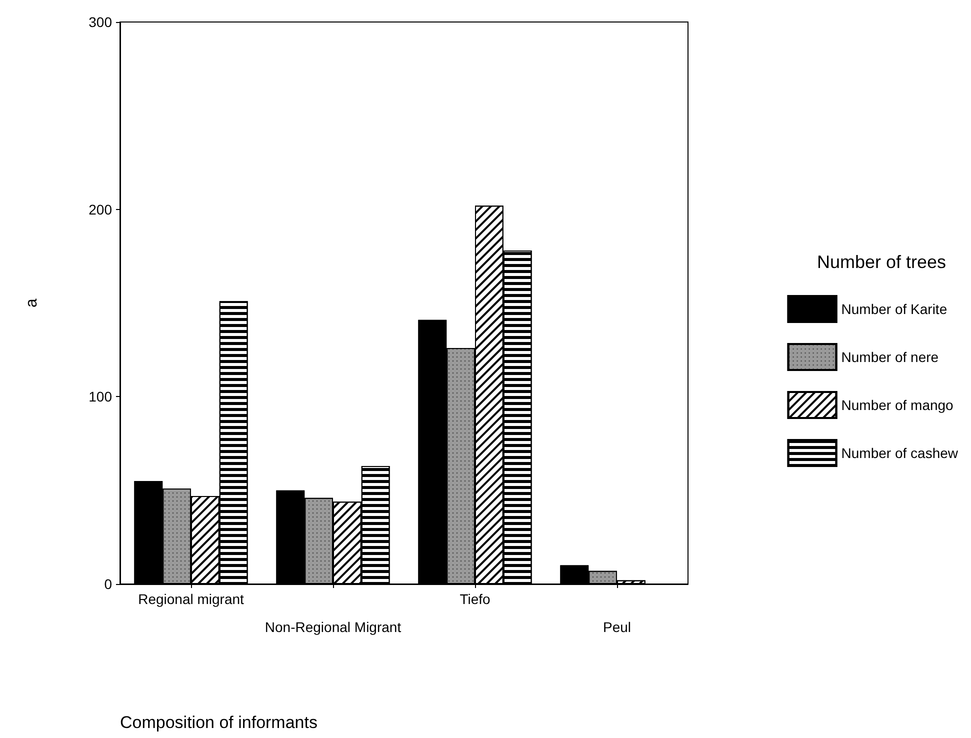  I want to click on y-tick-label: 0, so click(108, 584).